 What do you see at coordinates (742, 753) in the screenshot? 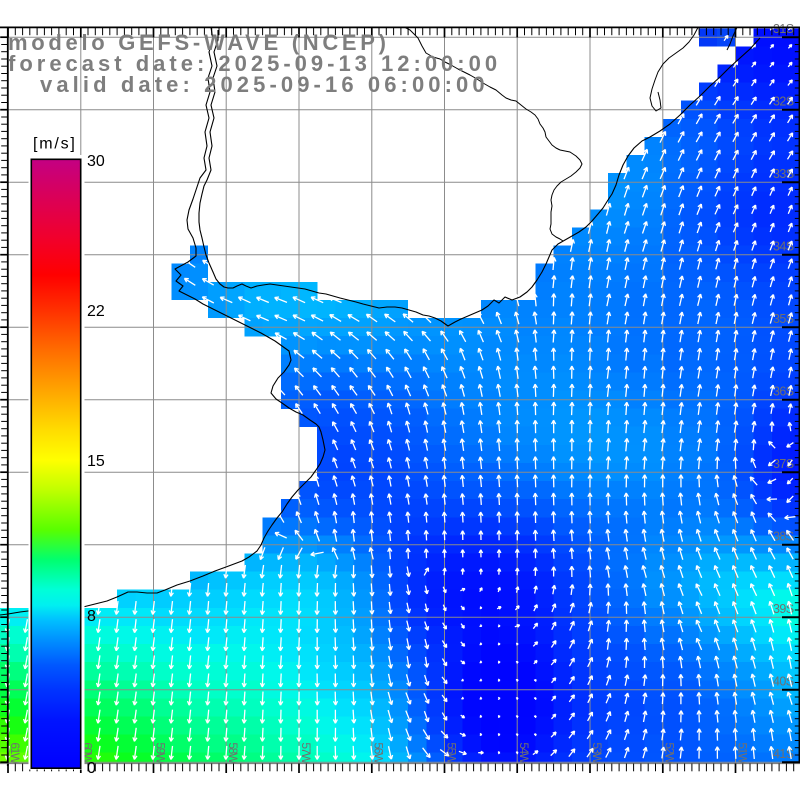
I see `svg-text: 51W` at bounding box center [742, 753].